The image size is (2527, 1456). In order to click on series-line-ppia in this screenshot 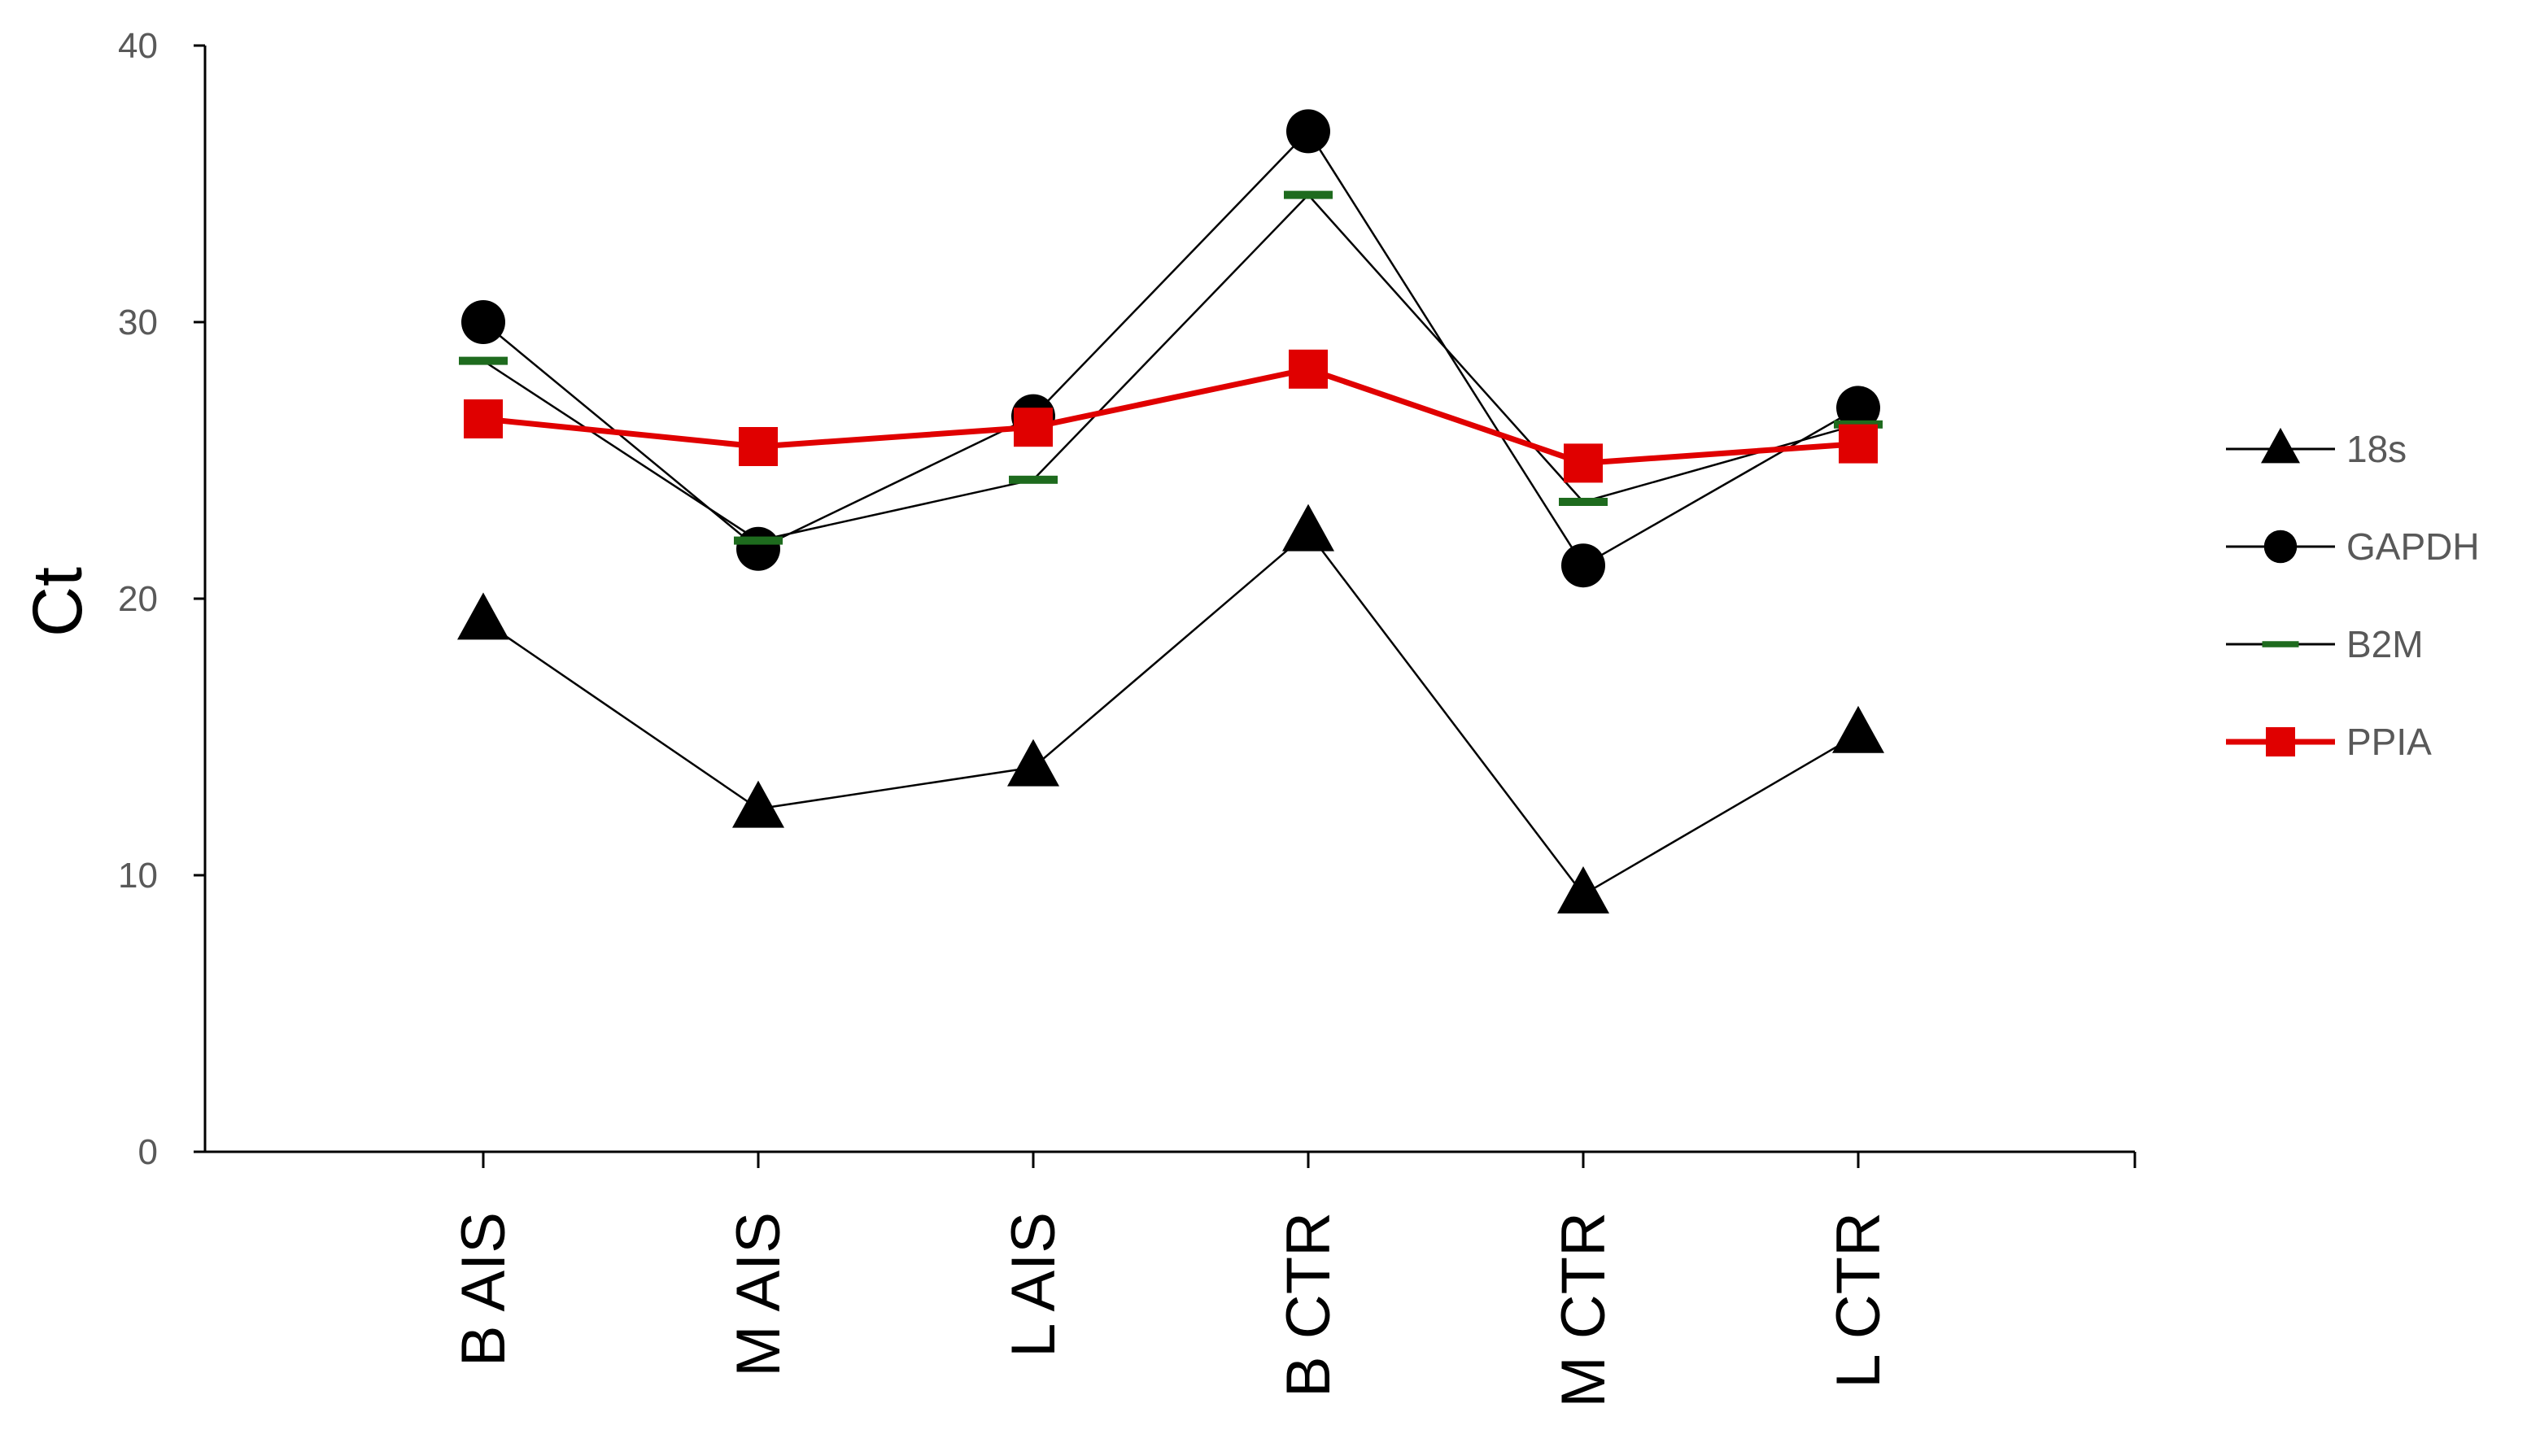, I will do `click(1170, 416)`.